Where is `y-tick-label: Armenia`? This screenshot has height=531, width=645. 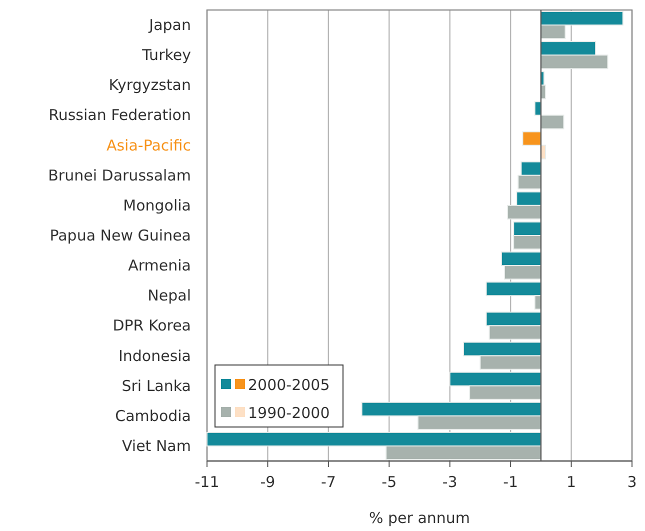 y-tick-label: Armenia is located at coordinates (159, 265).